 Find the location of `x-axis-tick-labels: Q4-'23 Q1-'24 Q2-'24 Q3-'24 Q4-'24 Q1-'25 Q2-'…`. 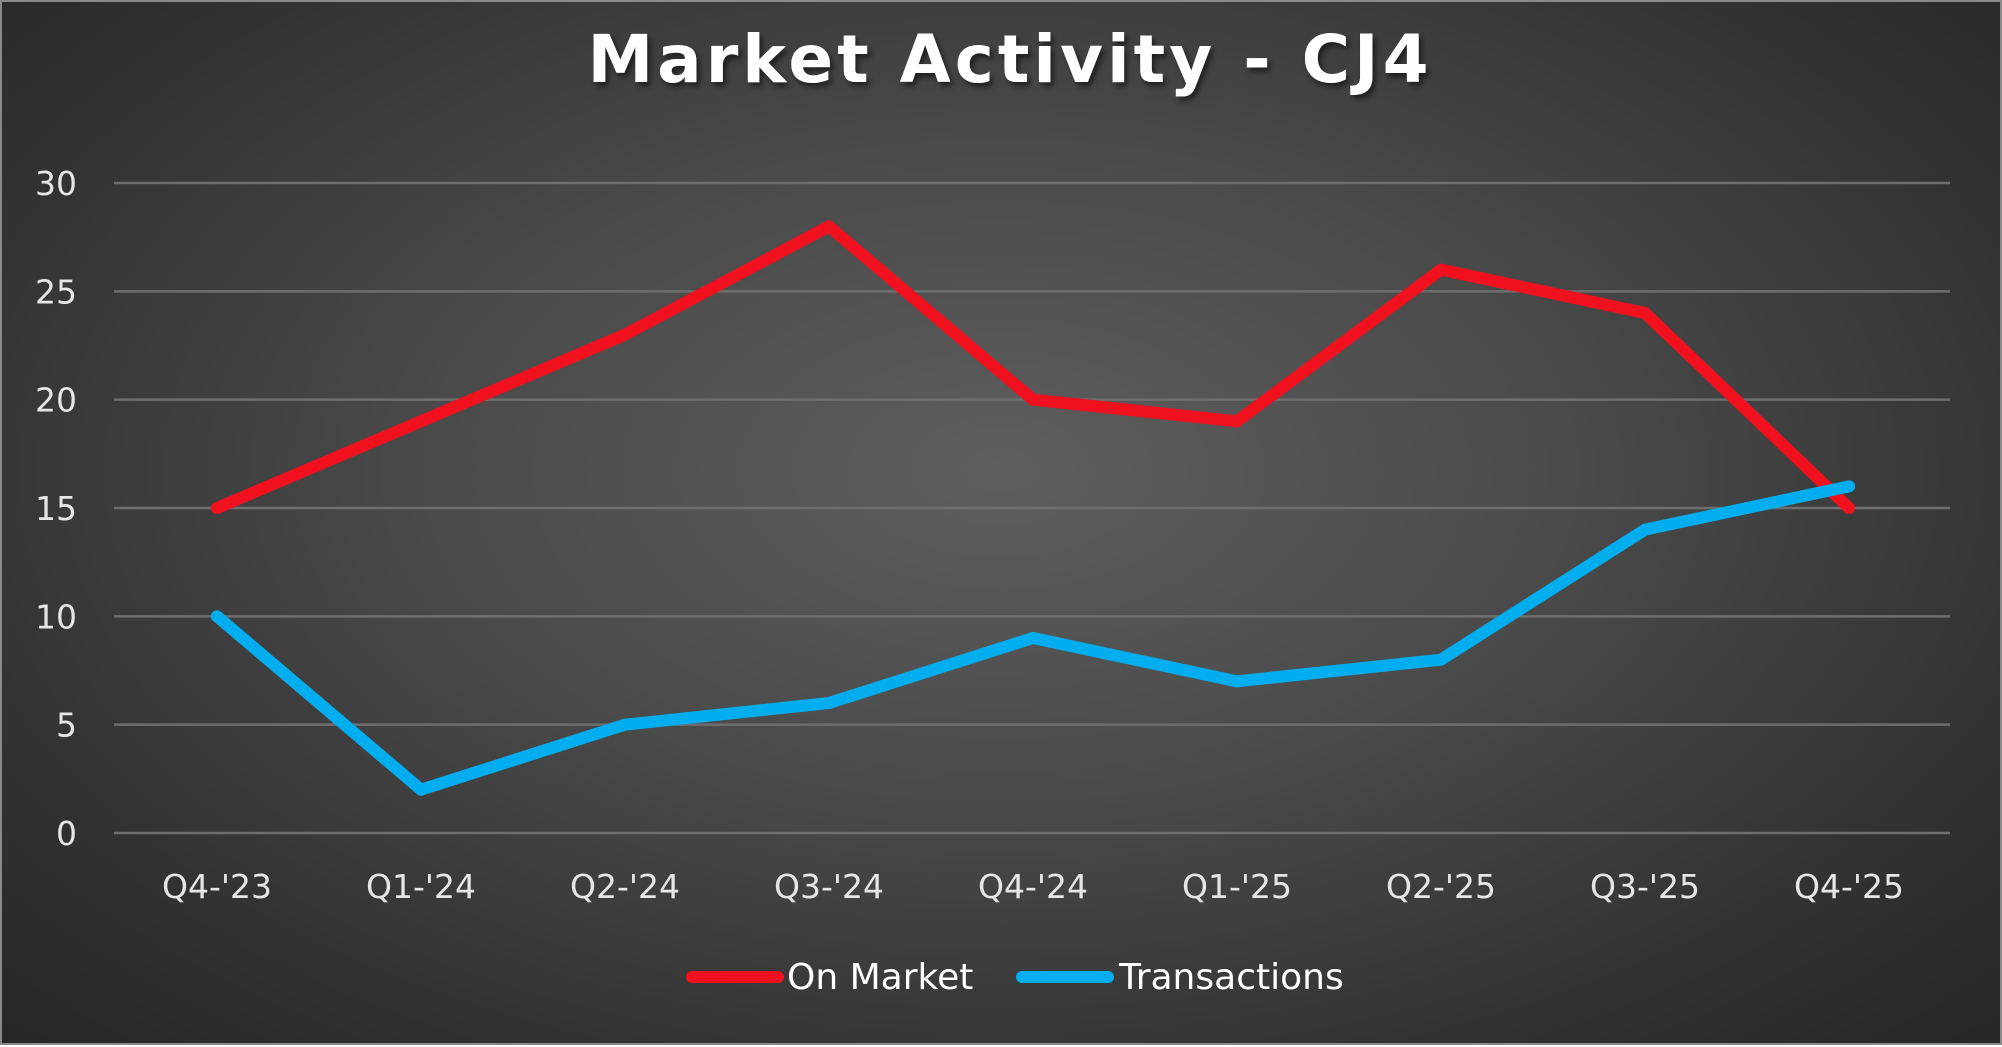

x-axis-tick-labels: Q4-'23 Q1-'24 Q2-'24 Q3-'24 Q4-'24 Q1-'25 Q2-'… is located at coordinates (1033, 886).